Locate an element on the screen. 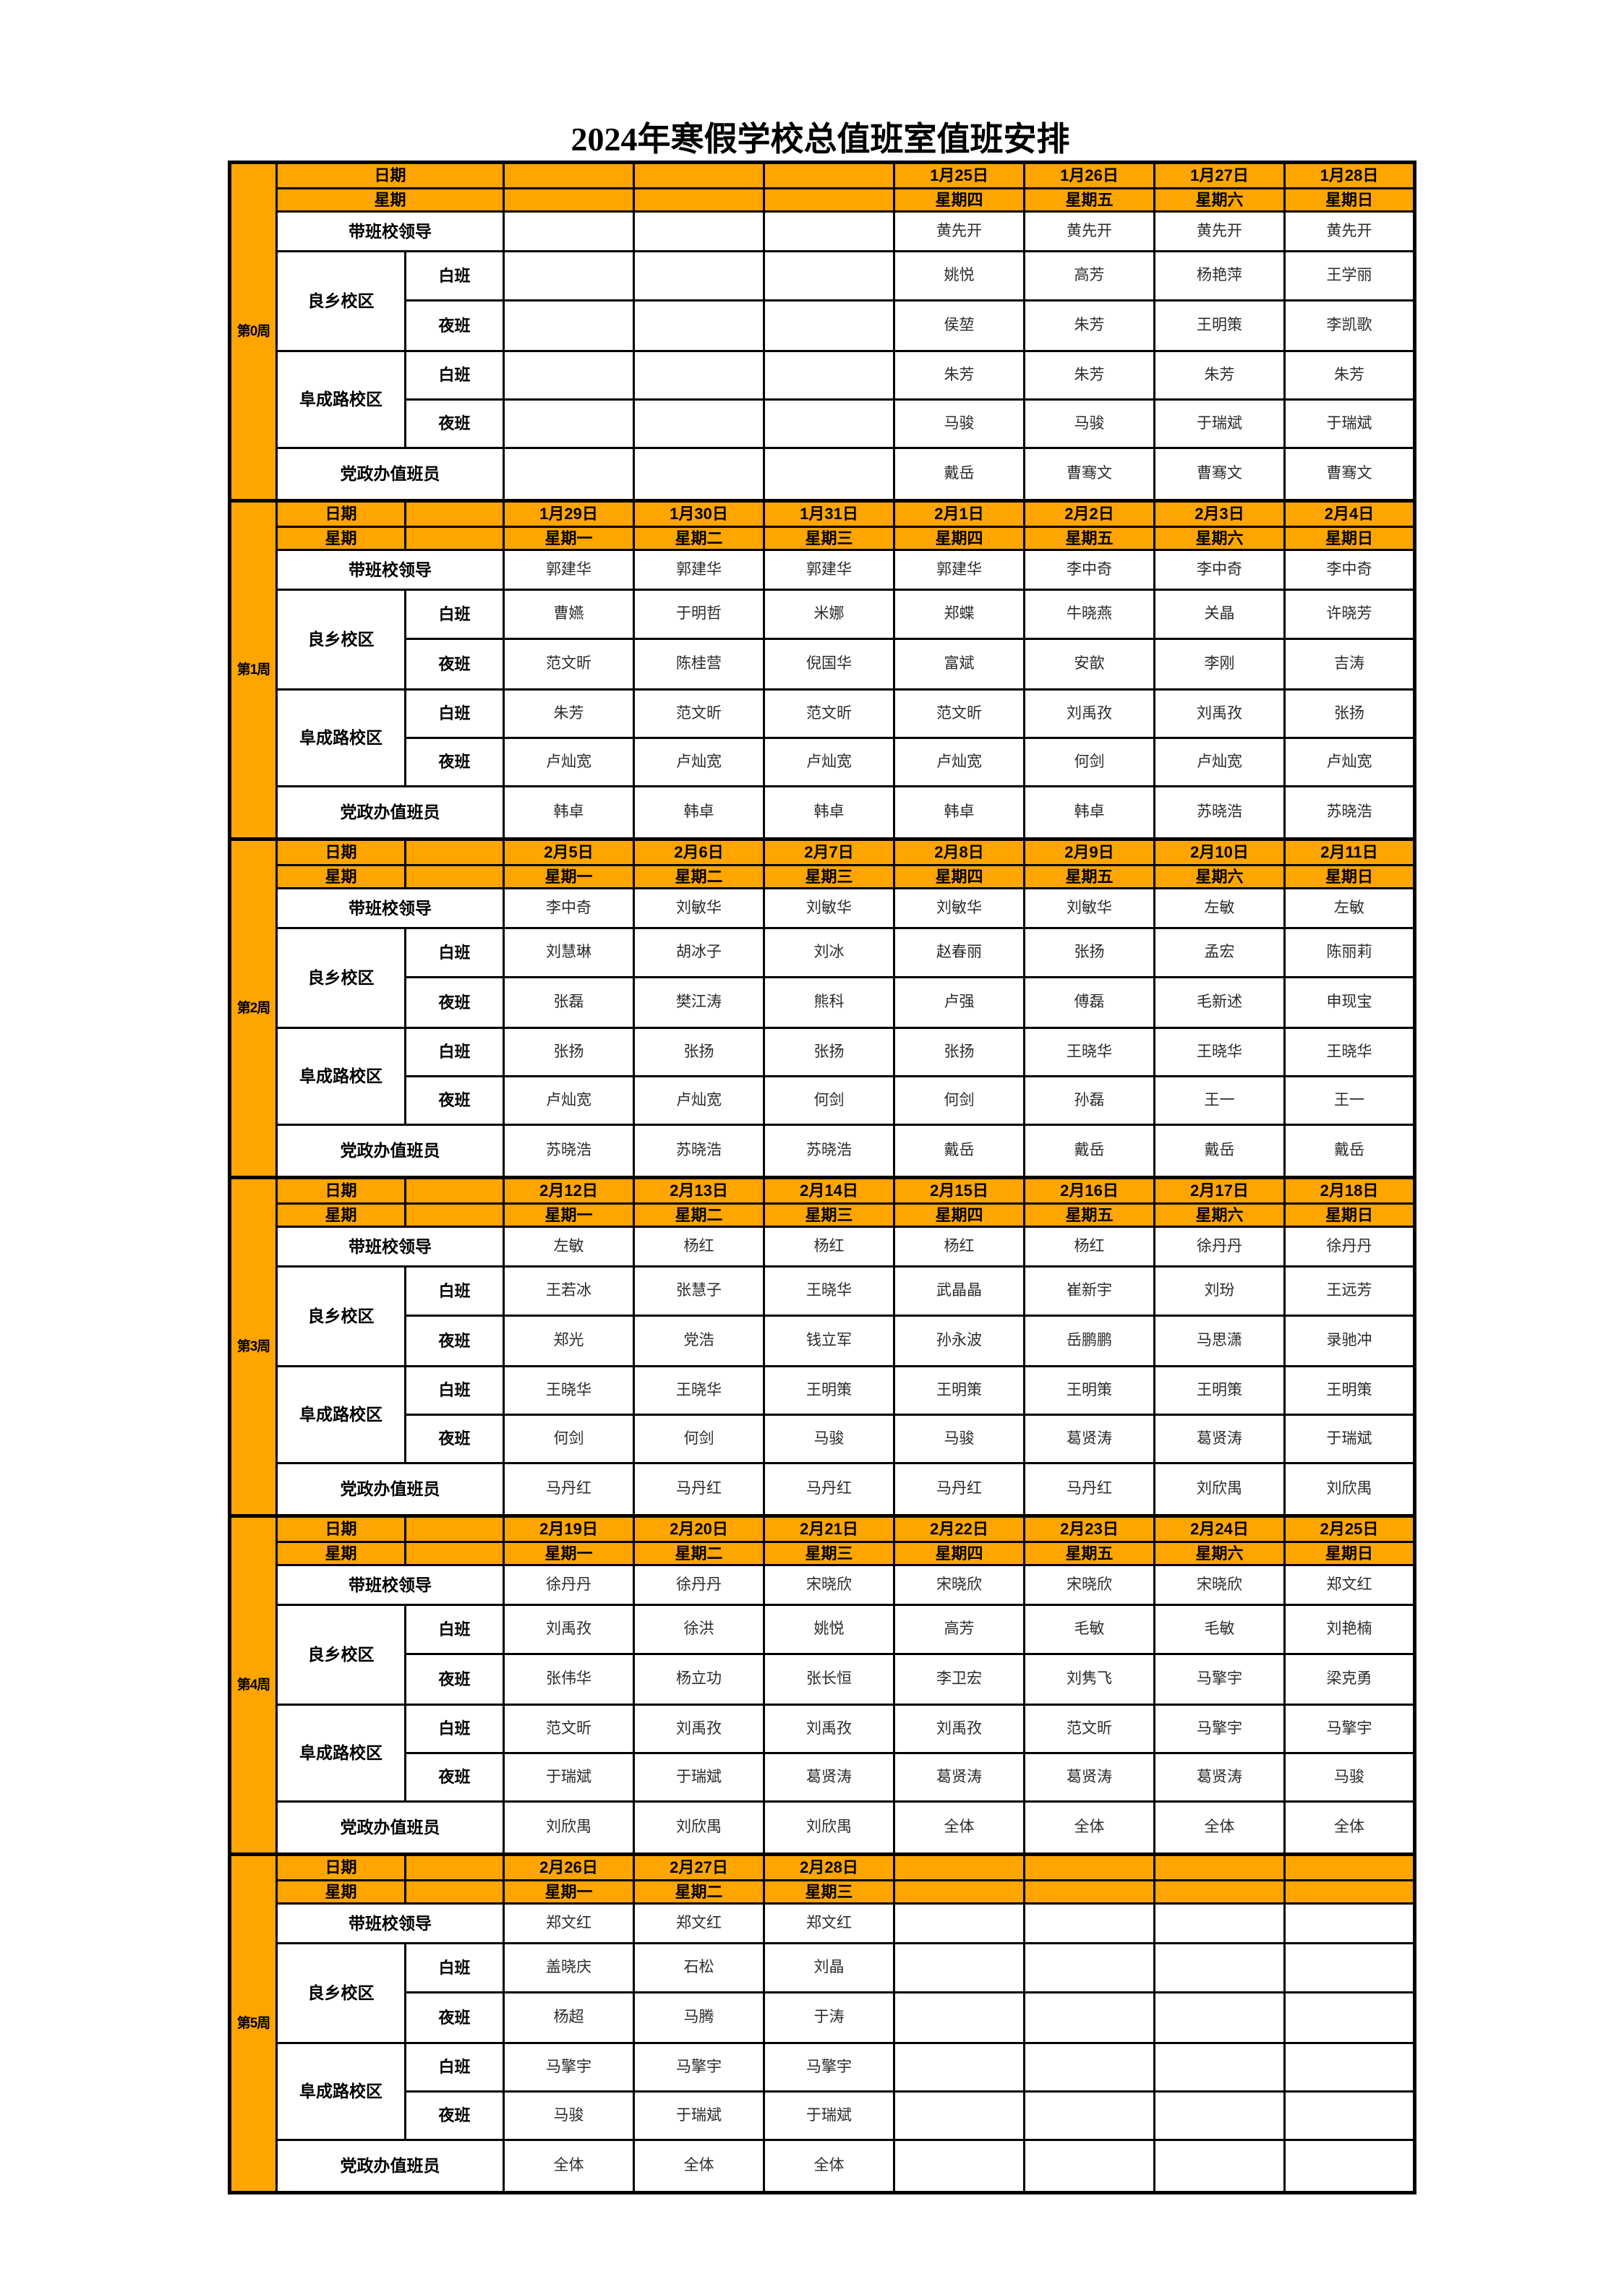 The width and height of the screenshot is (1624, 2295). weekday-cell: 星期日 is located at coordinates (1349, 876).